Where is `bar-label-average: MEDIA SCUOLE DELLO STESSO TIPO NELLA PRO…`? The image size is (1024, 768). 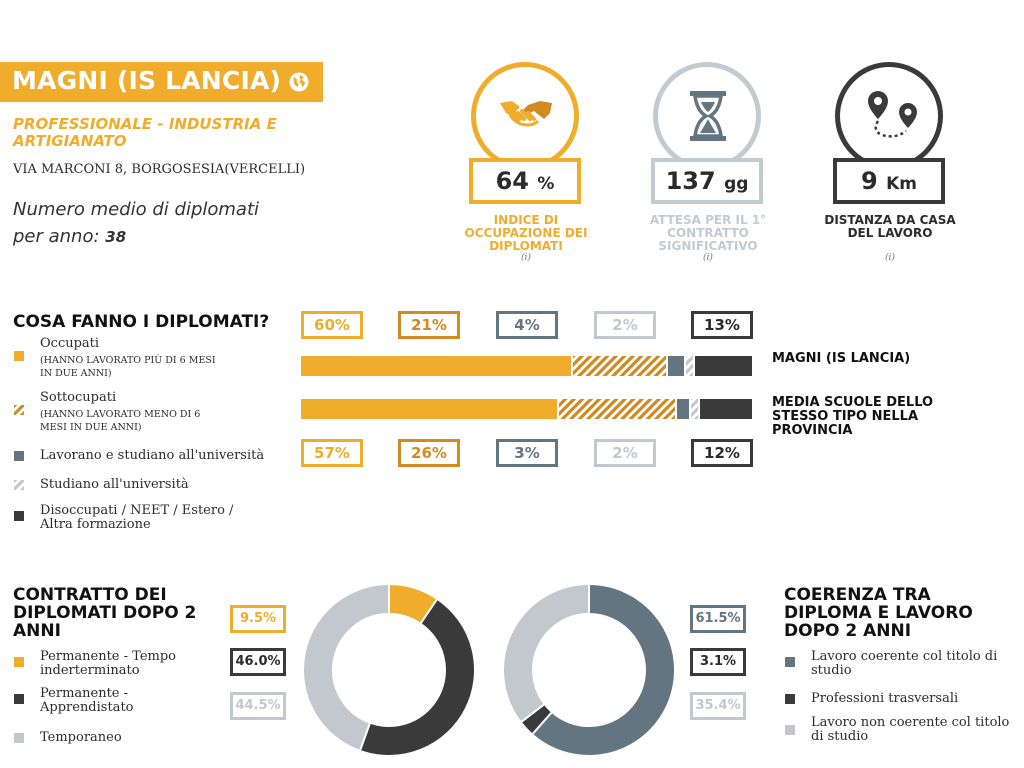
bar-label-average: MEDIA SCUOLE DELLO STESSO TIPO NELLA PRO… is located at coordinates (853, 416).